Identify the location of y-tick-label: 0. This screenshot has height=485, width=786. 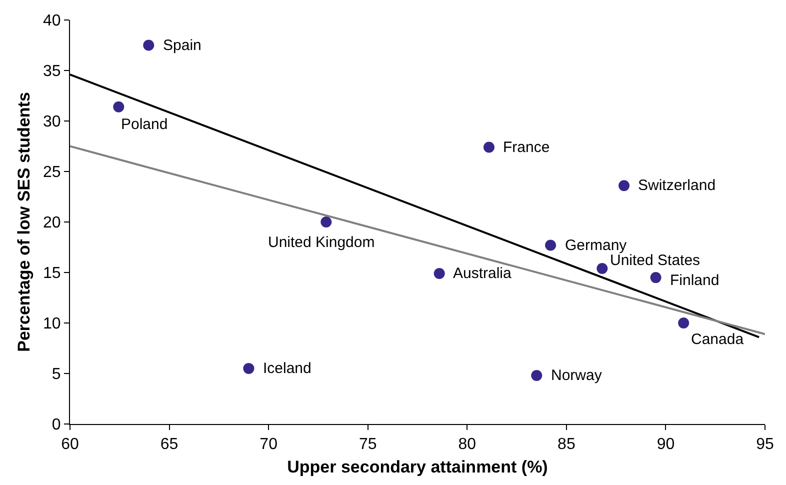
(56, 425).